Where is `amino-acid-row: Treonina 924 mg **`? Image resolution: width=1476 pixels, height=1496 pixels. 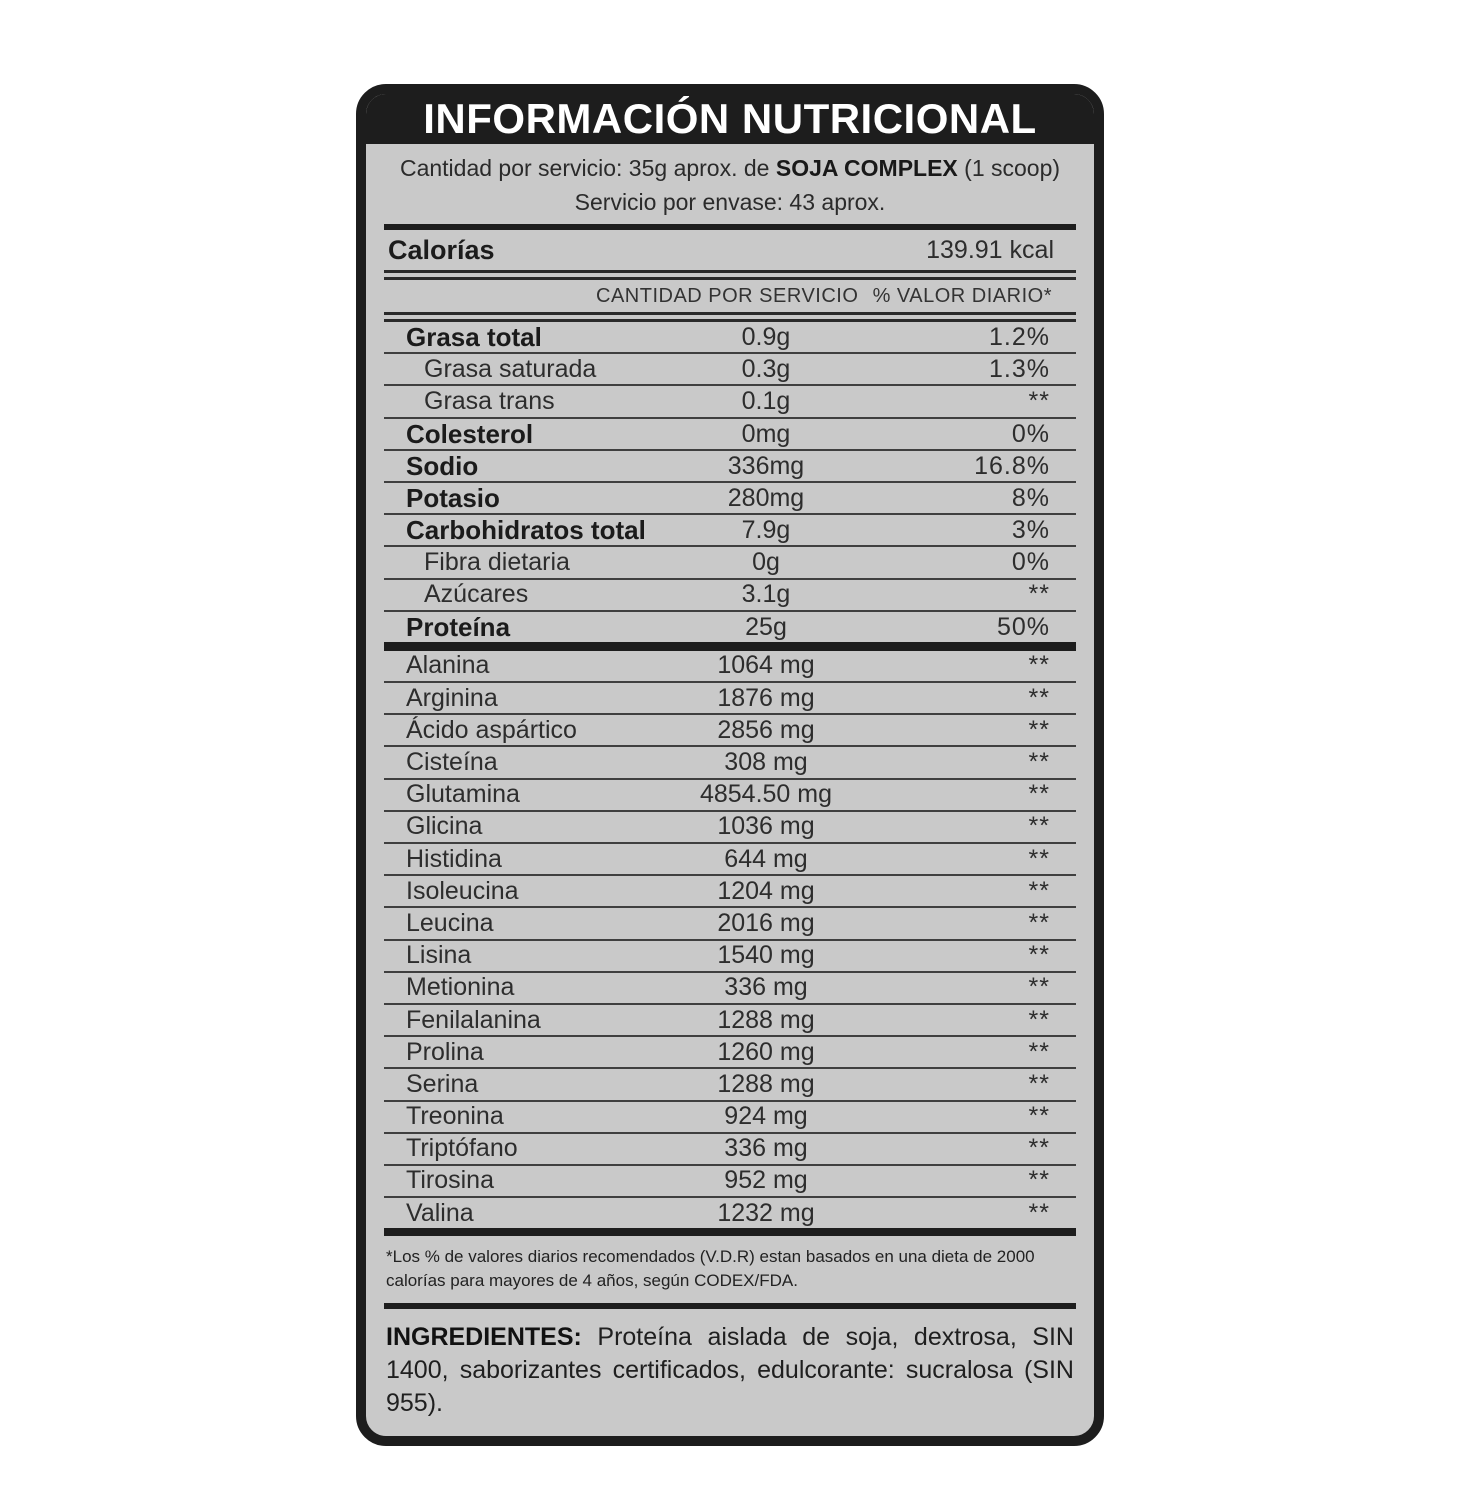 amino-acid-row: Treonina 924 mg ** is located at coordinates (730, 1115).